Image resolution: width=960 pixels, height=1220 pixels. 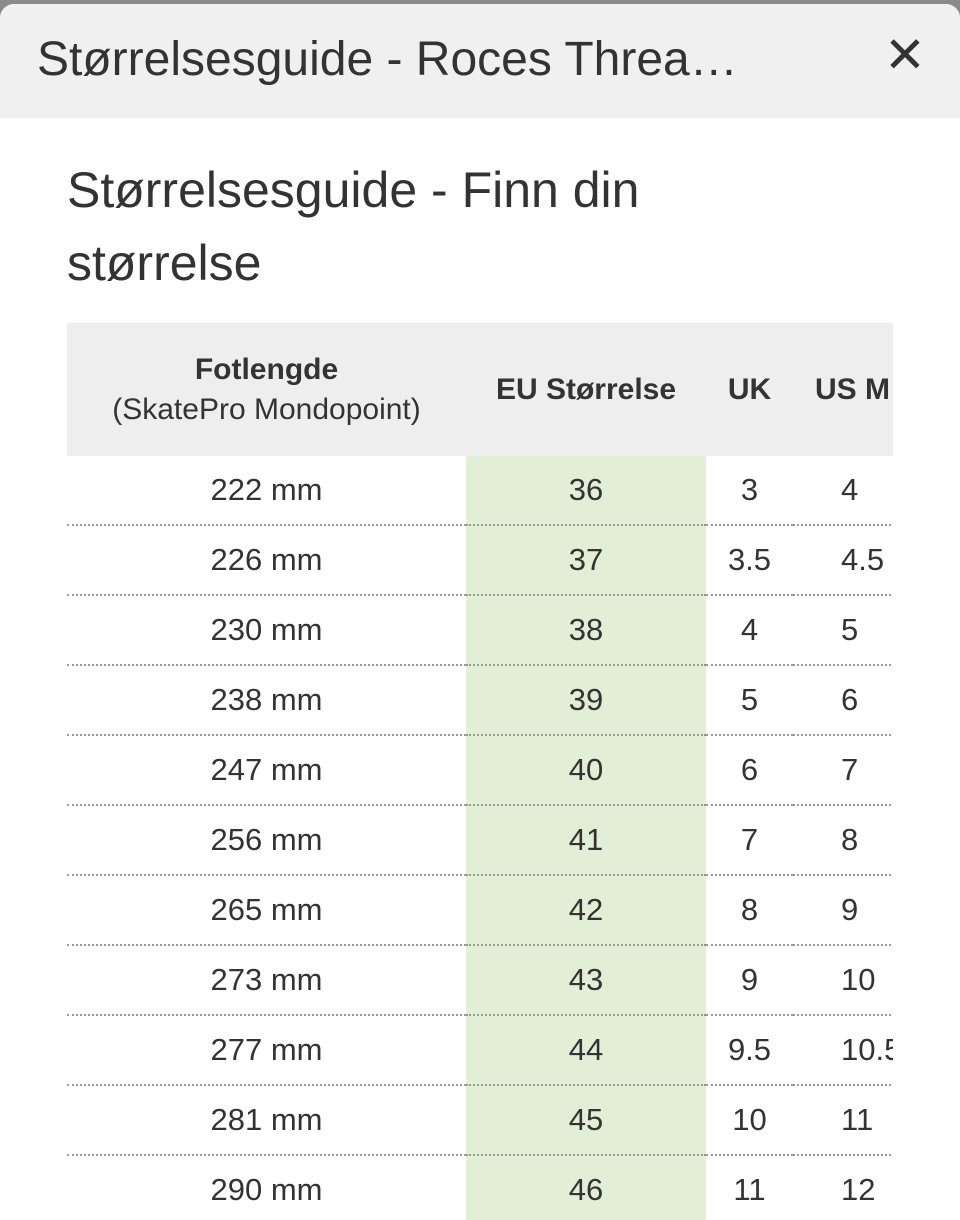 I want to click on table-cell: 37, so click(x=586, y=560).